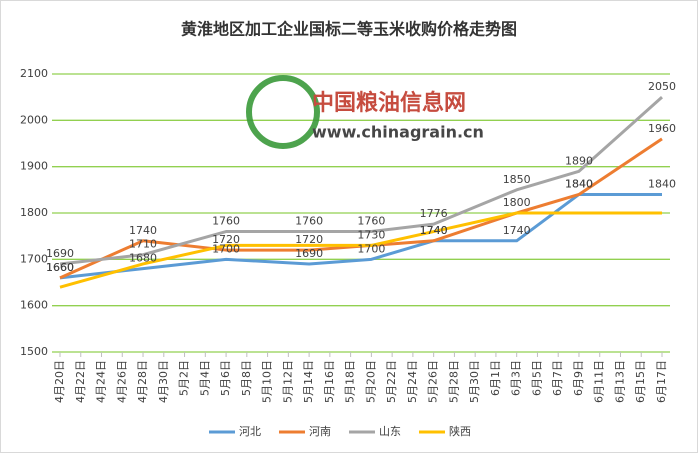 The width and height of the screenshot is (698, 453). What do you see at coordinates (250, 431) in the screenshot?
I see `legend-label: 河北` at bounding box center [250, 431].